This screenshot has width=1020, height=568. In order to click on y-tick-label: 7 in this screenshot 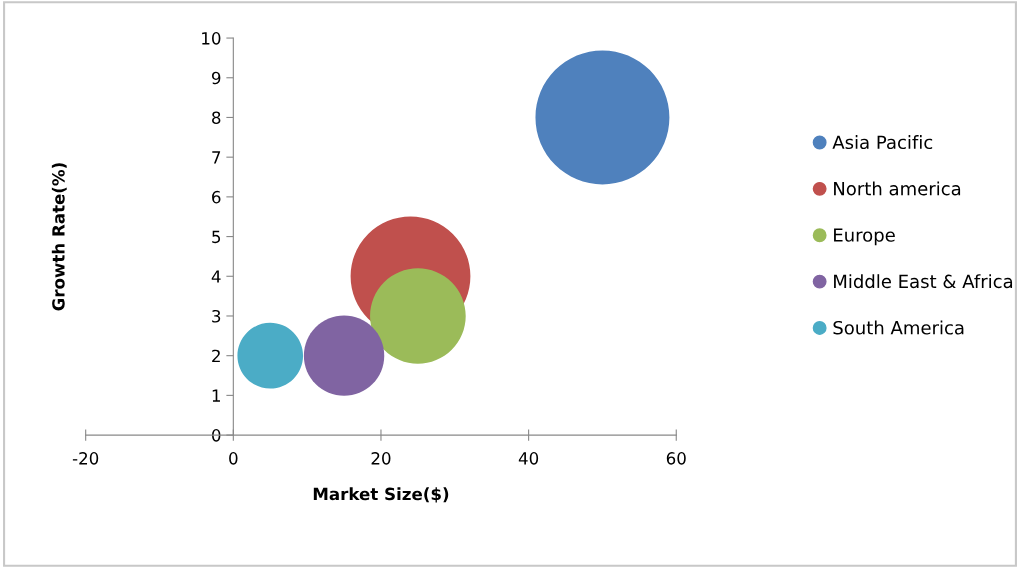, I will do `click(216, 157)`.